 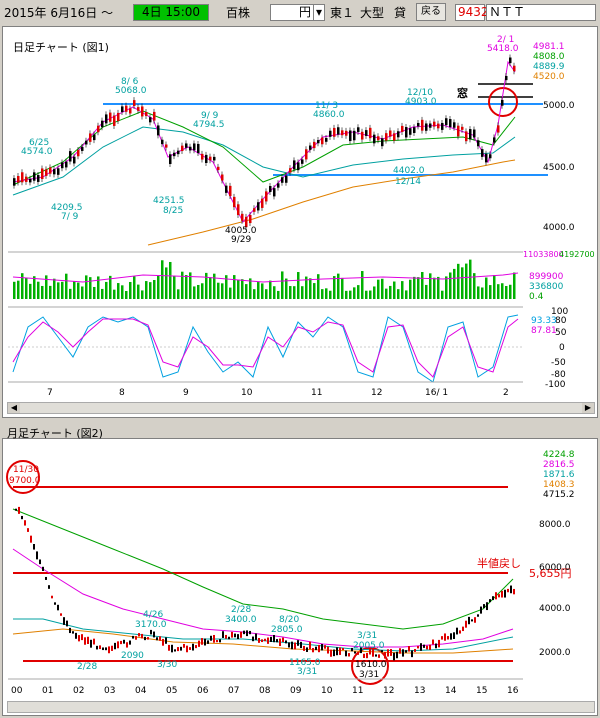 I want to click on label-331b: 3/31, so click(x=307, y=672).